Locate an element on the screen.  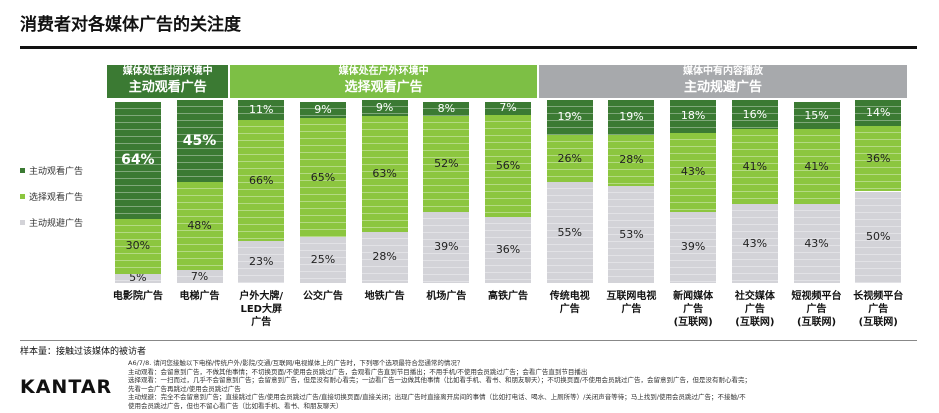
value-label: 65% is located at coordinates (323, 177).